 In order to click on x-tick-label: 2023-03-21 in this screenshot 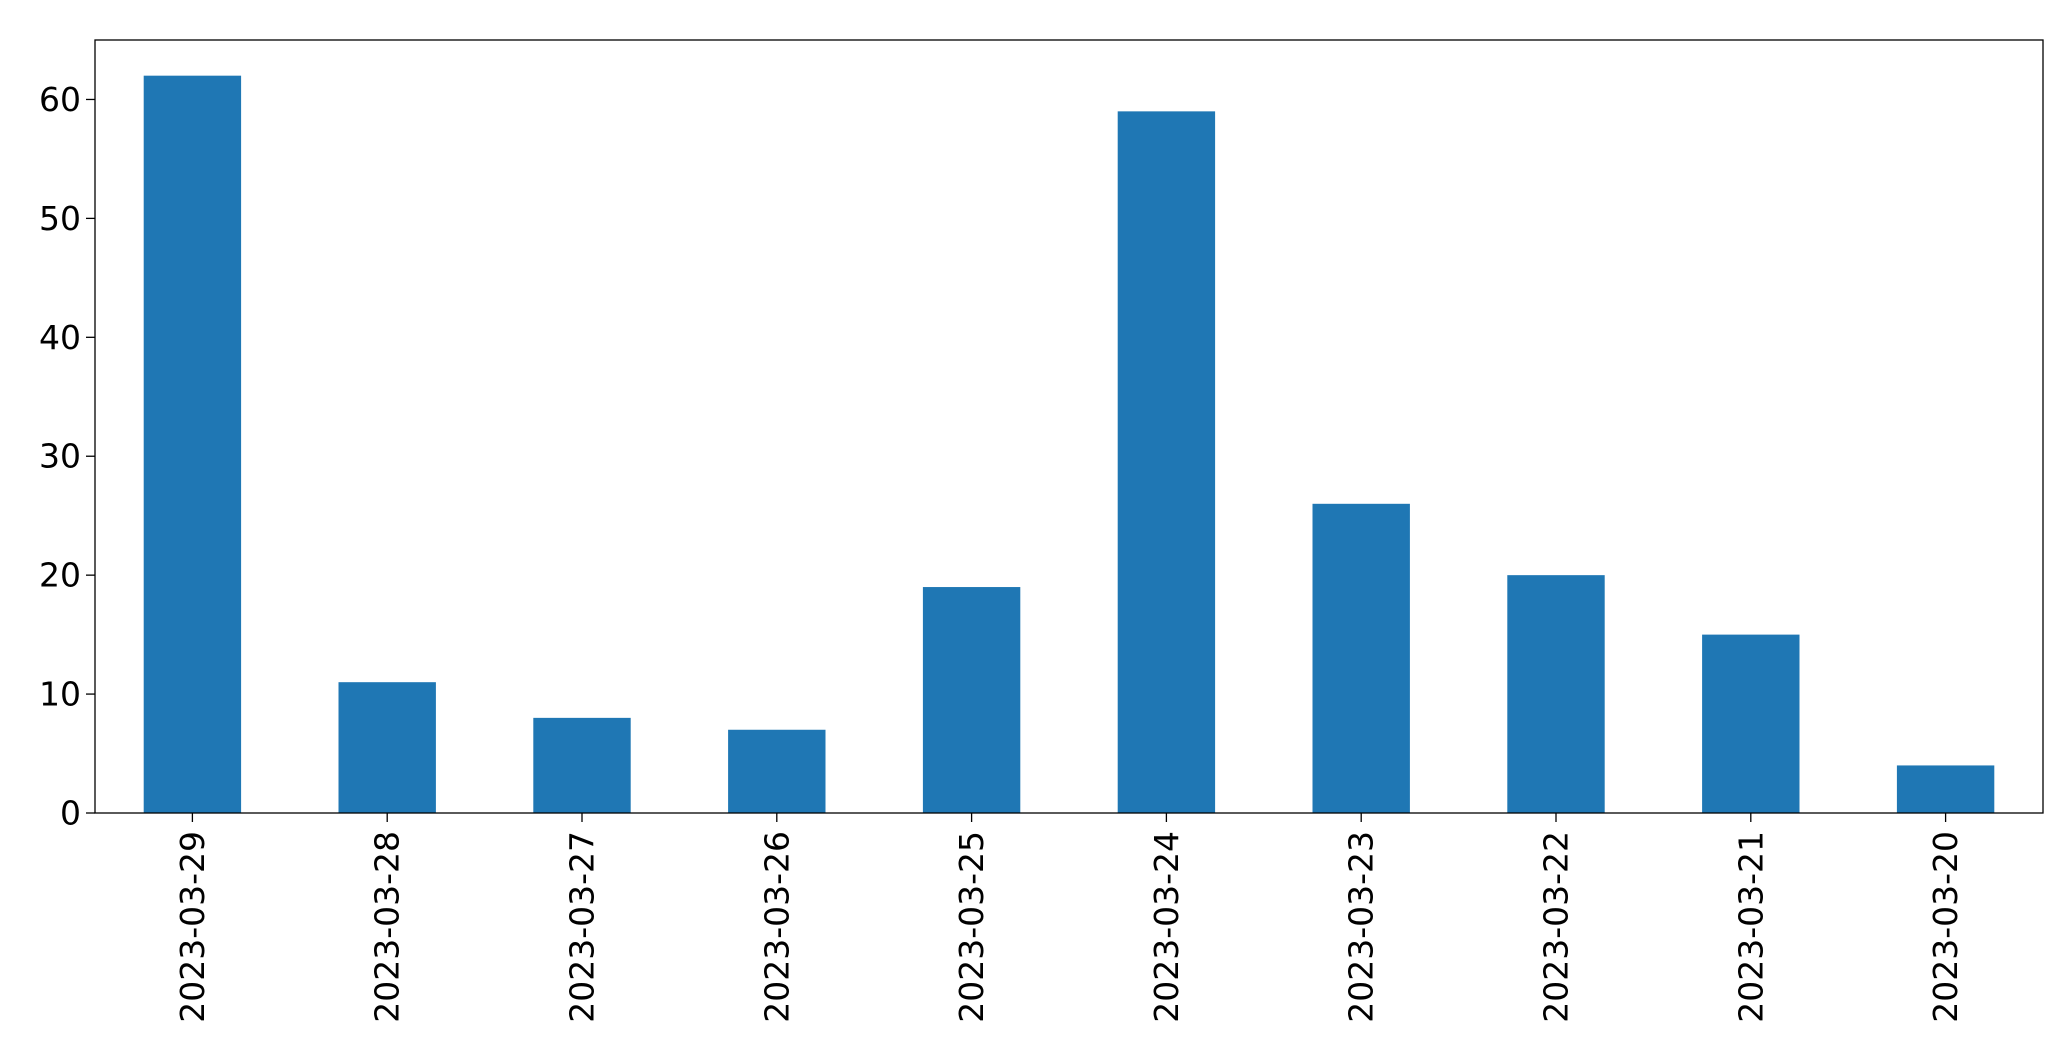, I will do `click(1750, 927)`.